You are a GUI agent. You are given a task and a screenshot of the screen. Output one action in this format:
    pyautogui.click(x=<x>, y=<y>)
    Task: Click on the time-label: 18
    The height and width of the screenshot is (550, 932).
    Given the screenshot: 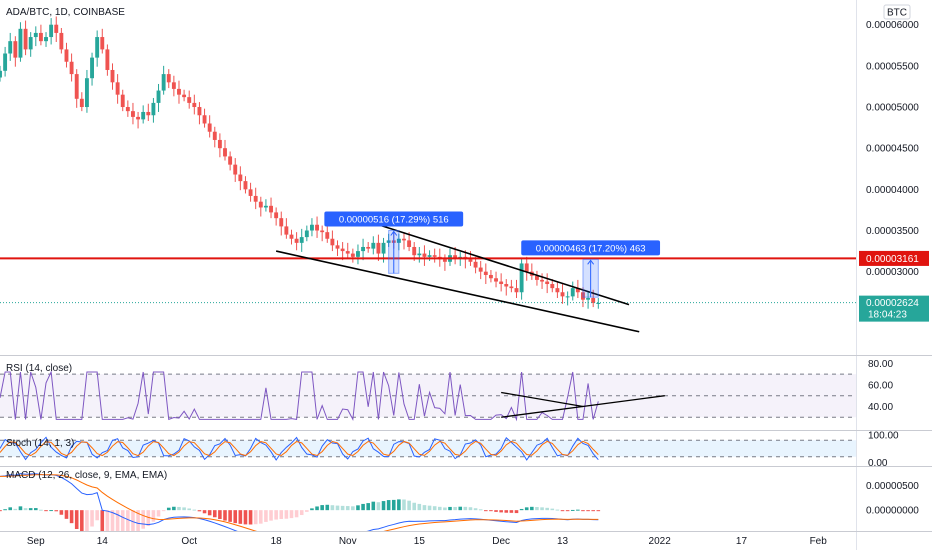 What is the action you would take?
    pyautogui.click(x=277, y=541)
    